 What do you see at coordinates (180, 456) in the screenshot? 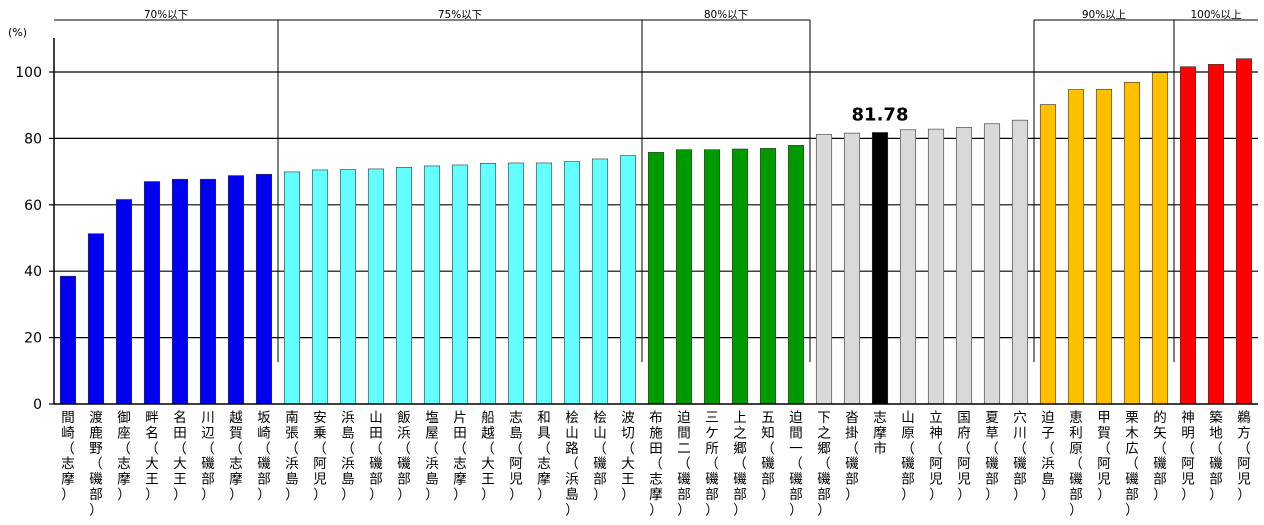
I see `x-tick-label: 名田（大王）` at bounding box center [180, 456].